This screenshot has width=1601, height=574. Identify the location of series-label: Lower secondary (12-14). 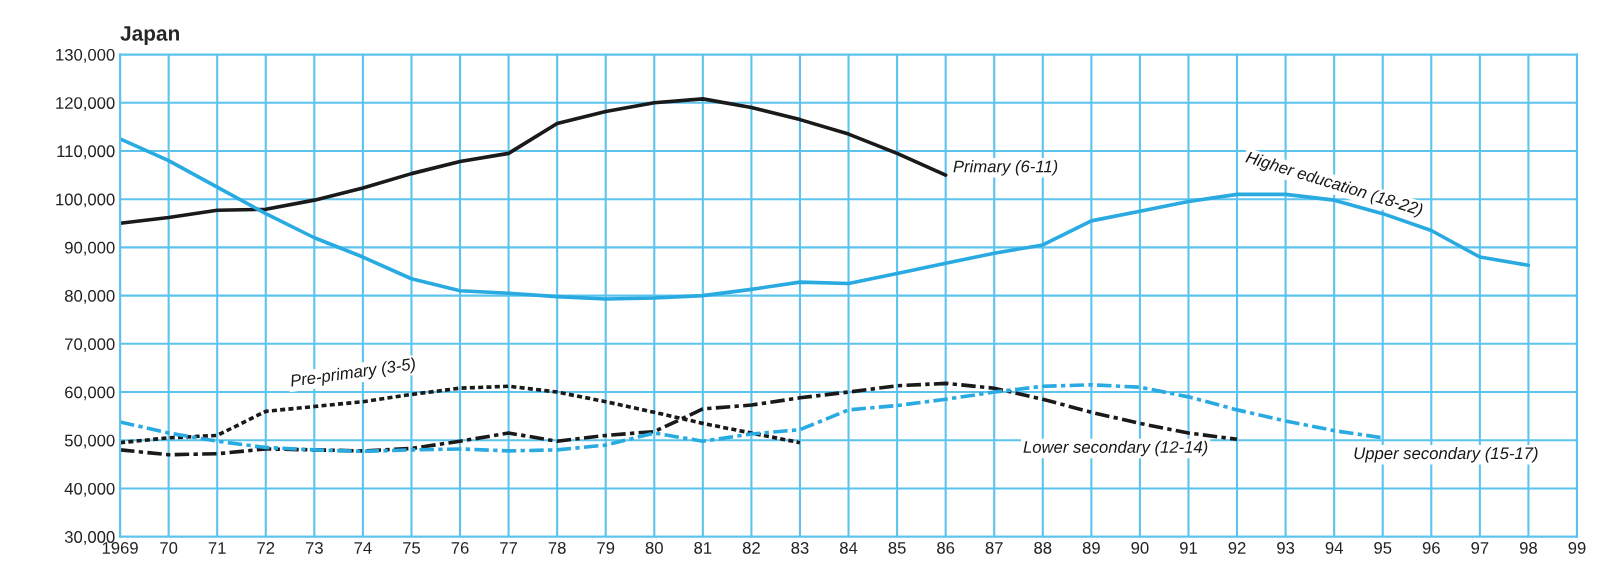
(1115, 448).